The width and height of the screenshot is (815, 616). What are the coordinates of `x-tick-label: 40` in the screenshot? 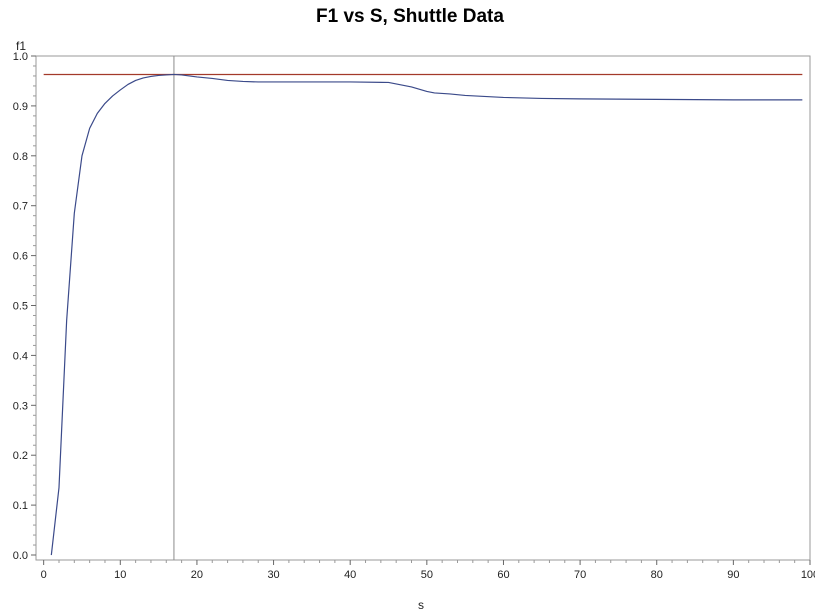 It's located at (350, 575).